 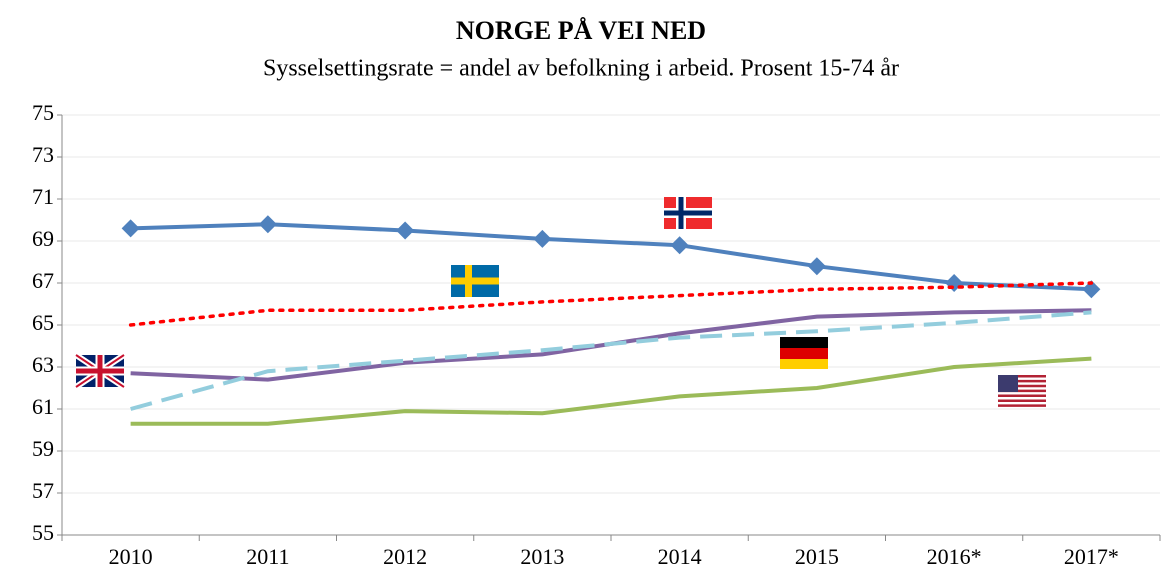 What do you see at coordinates (131, 556) in the screenshot?
I see `x-tick-label: 2010` at bounding box center [131, 556].